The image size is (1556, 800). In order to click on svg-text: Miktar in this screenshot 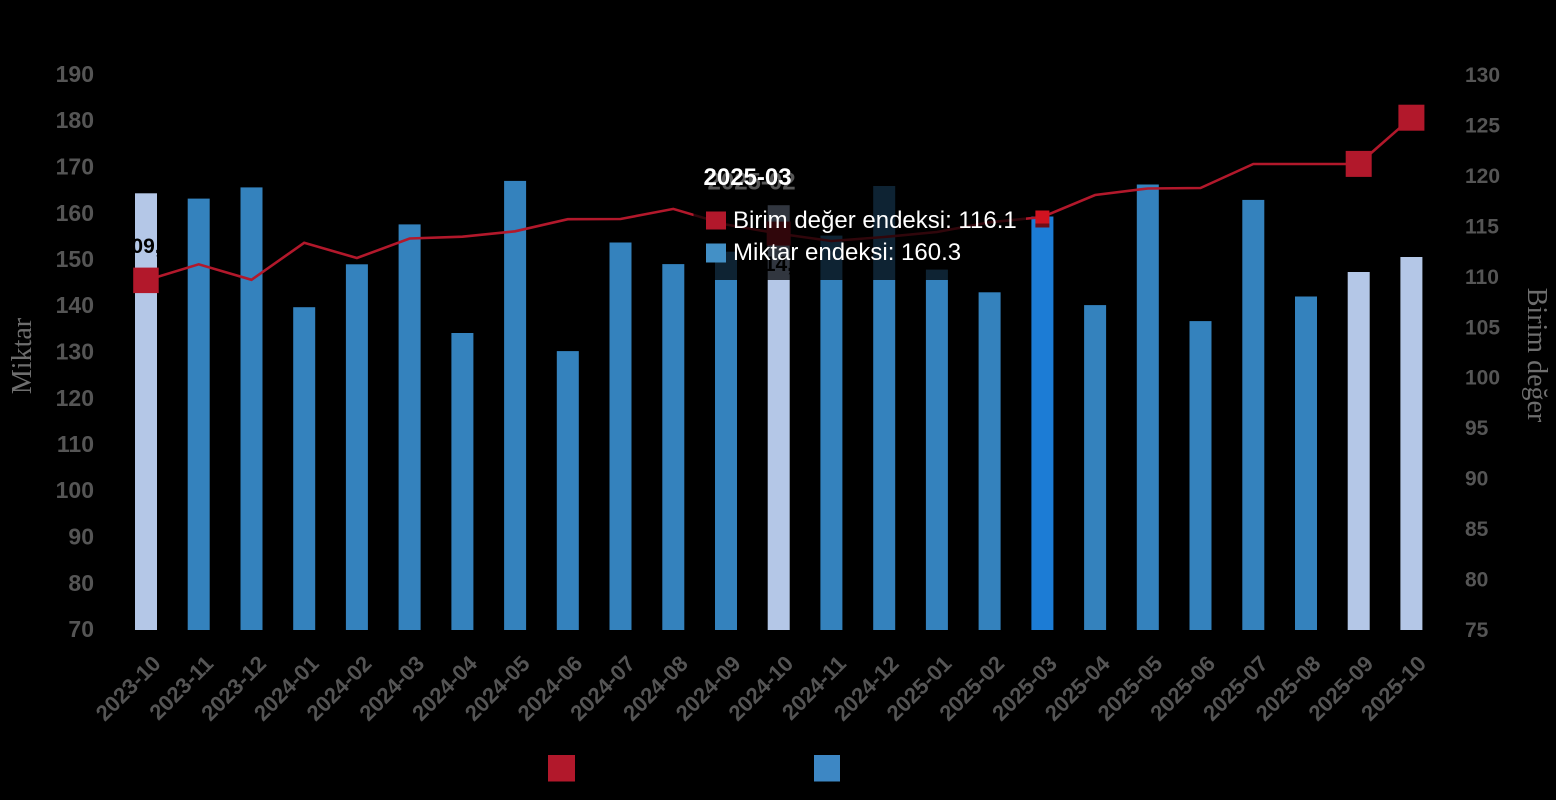, I will do `click(22, 355)`.